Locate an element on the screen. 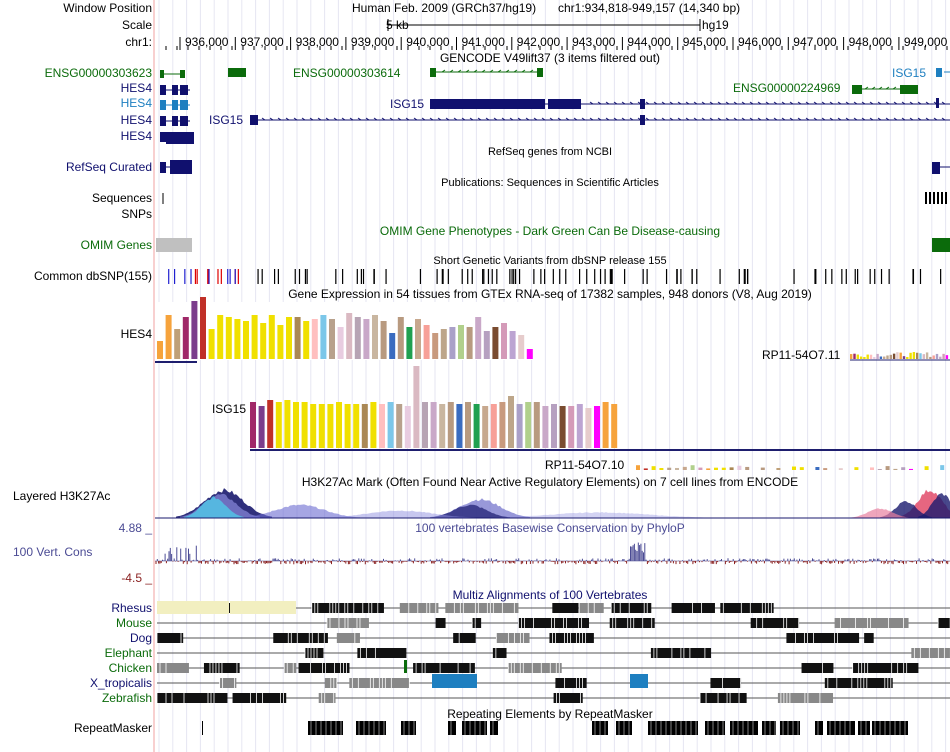  gtex-label-rp11-11: RP11-54O7.11 is located at coordinates (801, 355).